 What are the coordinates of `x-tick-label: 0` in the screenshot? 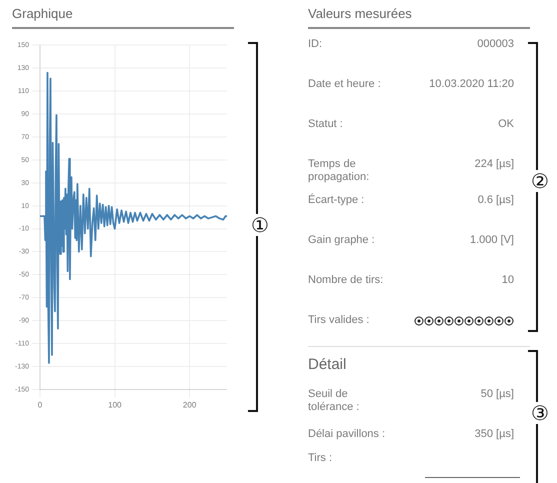 It's located at (40, 405).